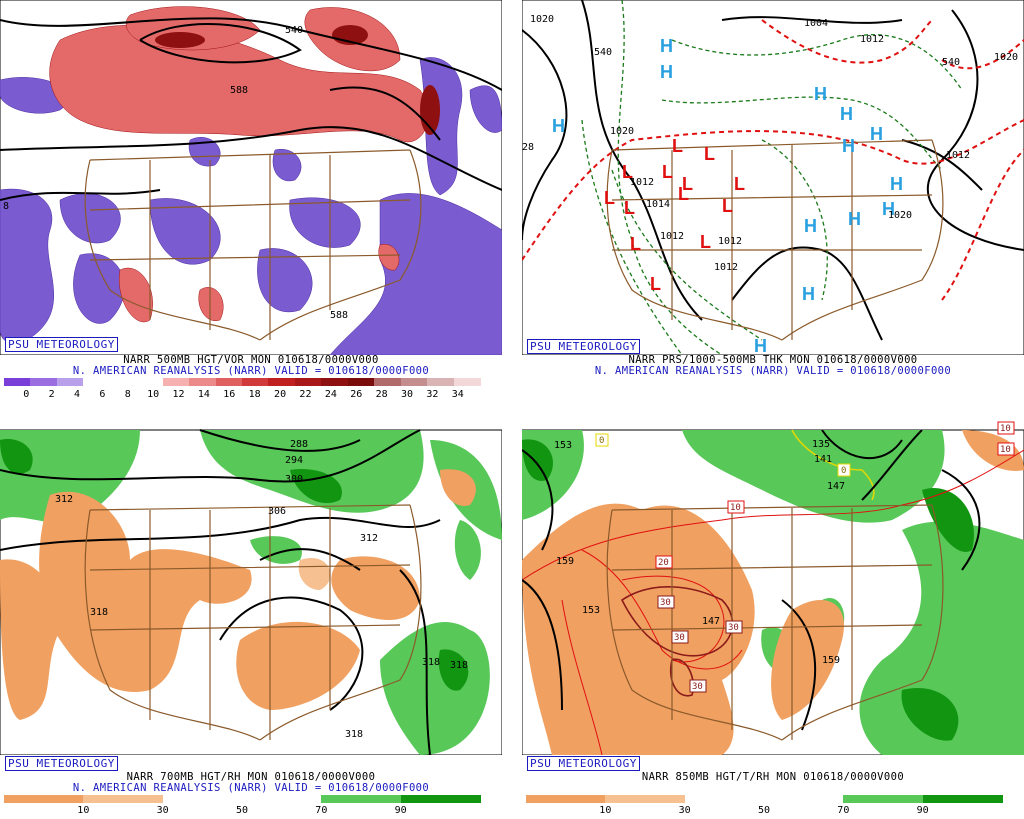 This screenshot has width=1024, height=819. I want to click on colorbar-tick-label: 22, so click(305, 394).